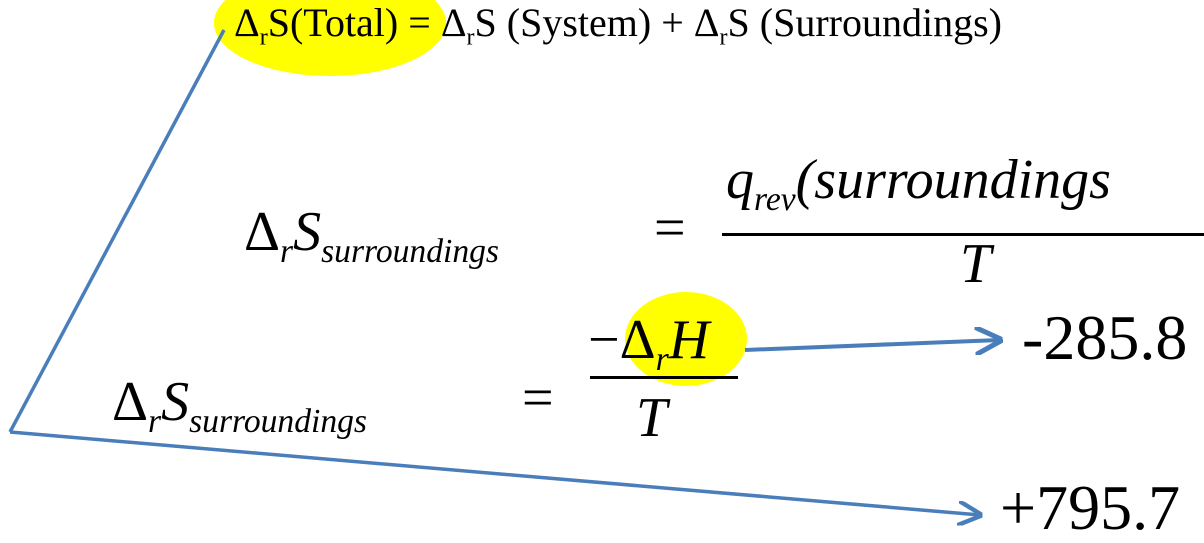 Image resolution: width=1204 pixels, height=543 pixels. I want to click on eq1-denominator: T, so click(976, 264).